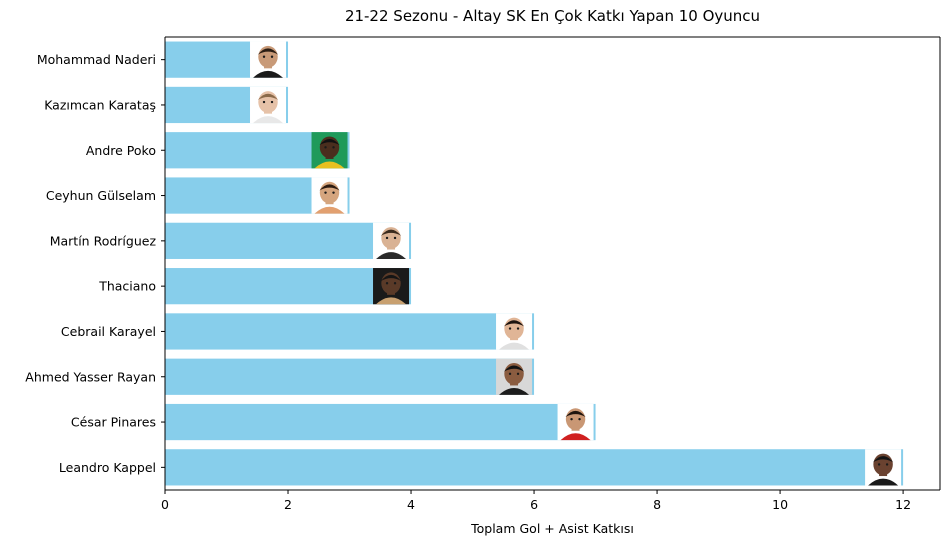 Image resolution: width=949 pixels, height=545 pixels. Describe the element at coordinates (113, 422) in the screenshot. I see `y-tick-label: César Pinares` at that location.